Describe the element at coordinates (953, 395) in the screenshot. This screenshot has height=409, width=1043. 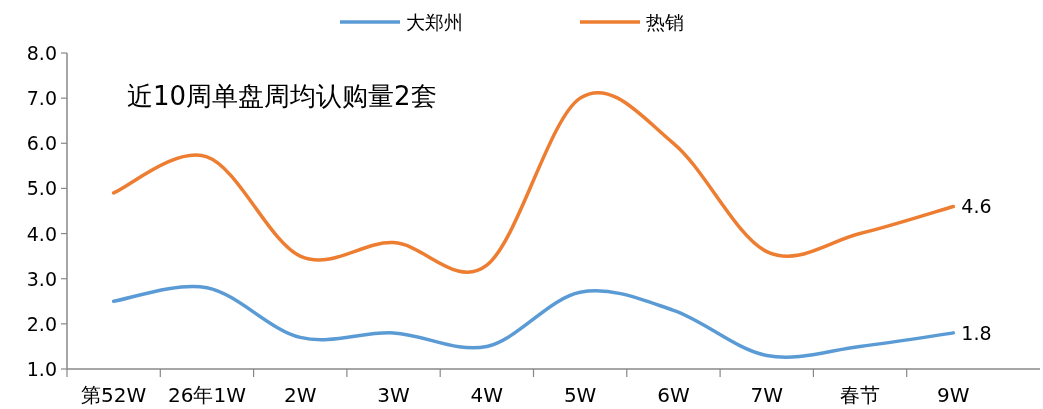
I see `x-tick-label: 9W` at that location.